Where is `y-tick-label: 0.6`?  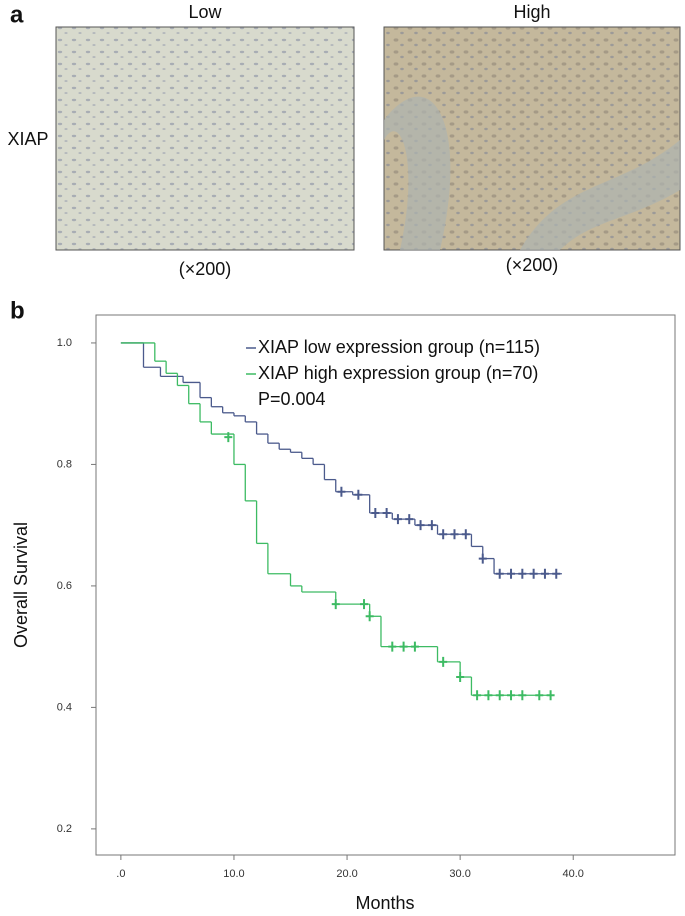
y-tick-label: 0.6 is located at coordinates (64, 586).